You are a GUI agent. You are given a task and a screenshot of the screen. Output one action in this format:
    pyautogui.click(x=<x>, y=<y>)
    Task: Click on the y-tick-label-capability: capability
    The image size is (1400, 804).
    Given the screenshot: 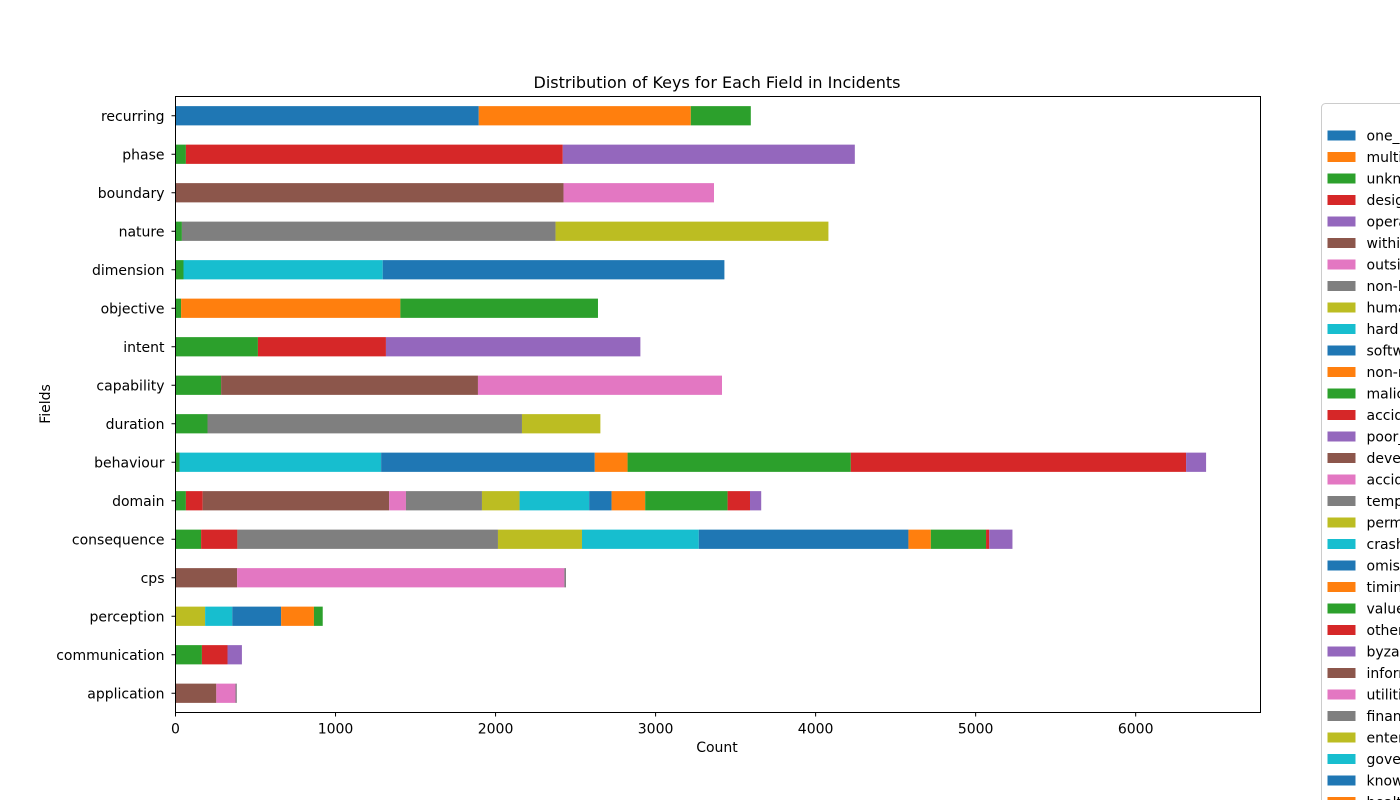 What is the action you would take?
    pyautogui.click(x=130, y=386)
    